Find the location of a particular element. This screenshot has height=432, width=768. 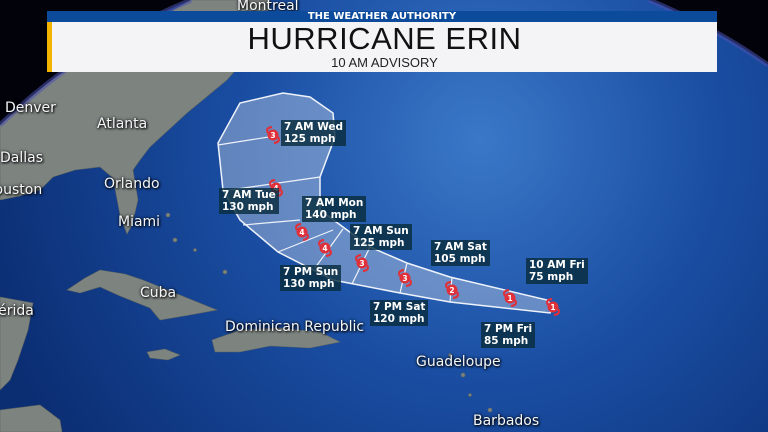

city-guadeloupe: Guadeloupe is located at coordinates (458, 362).